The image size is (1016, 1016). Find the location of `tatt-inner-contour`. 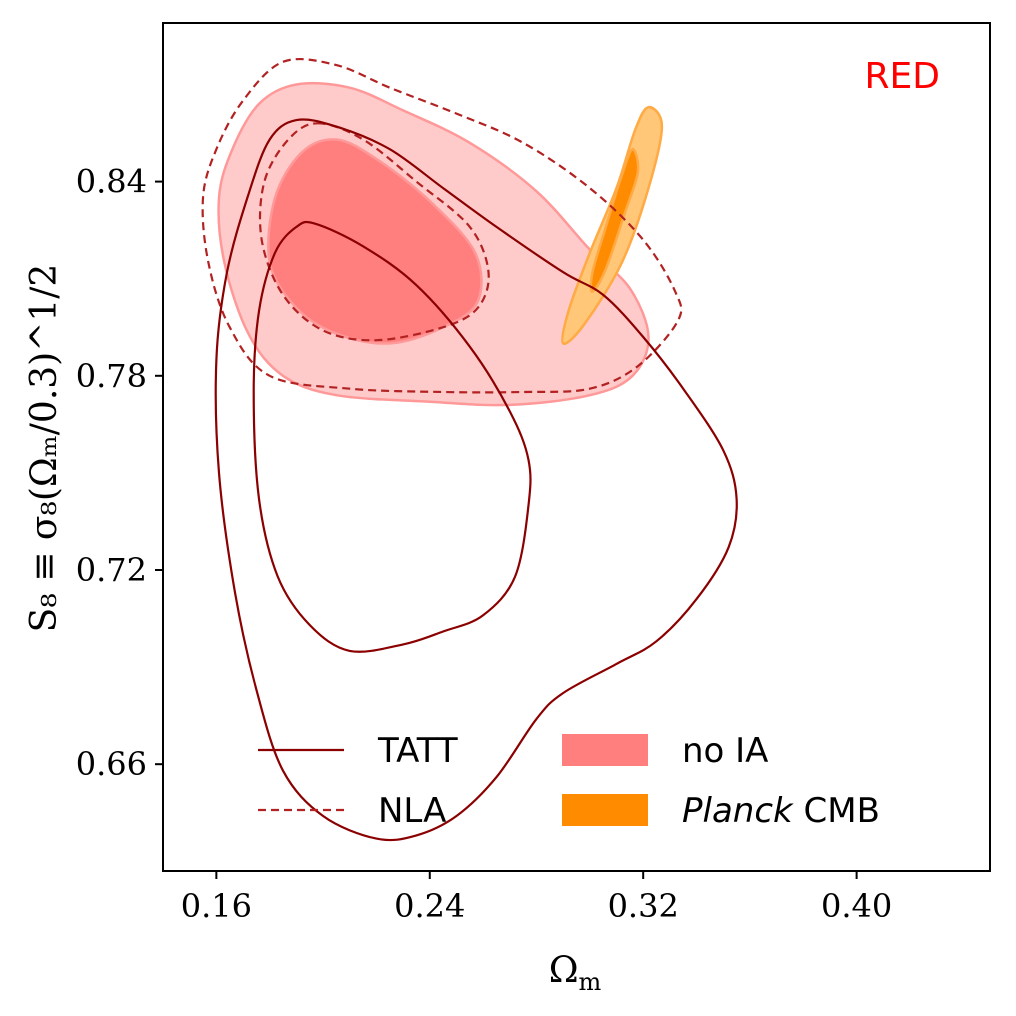

tatt-inner-contour is located at coordinates (392, 436).